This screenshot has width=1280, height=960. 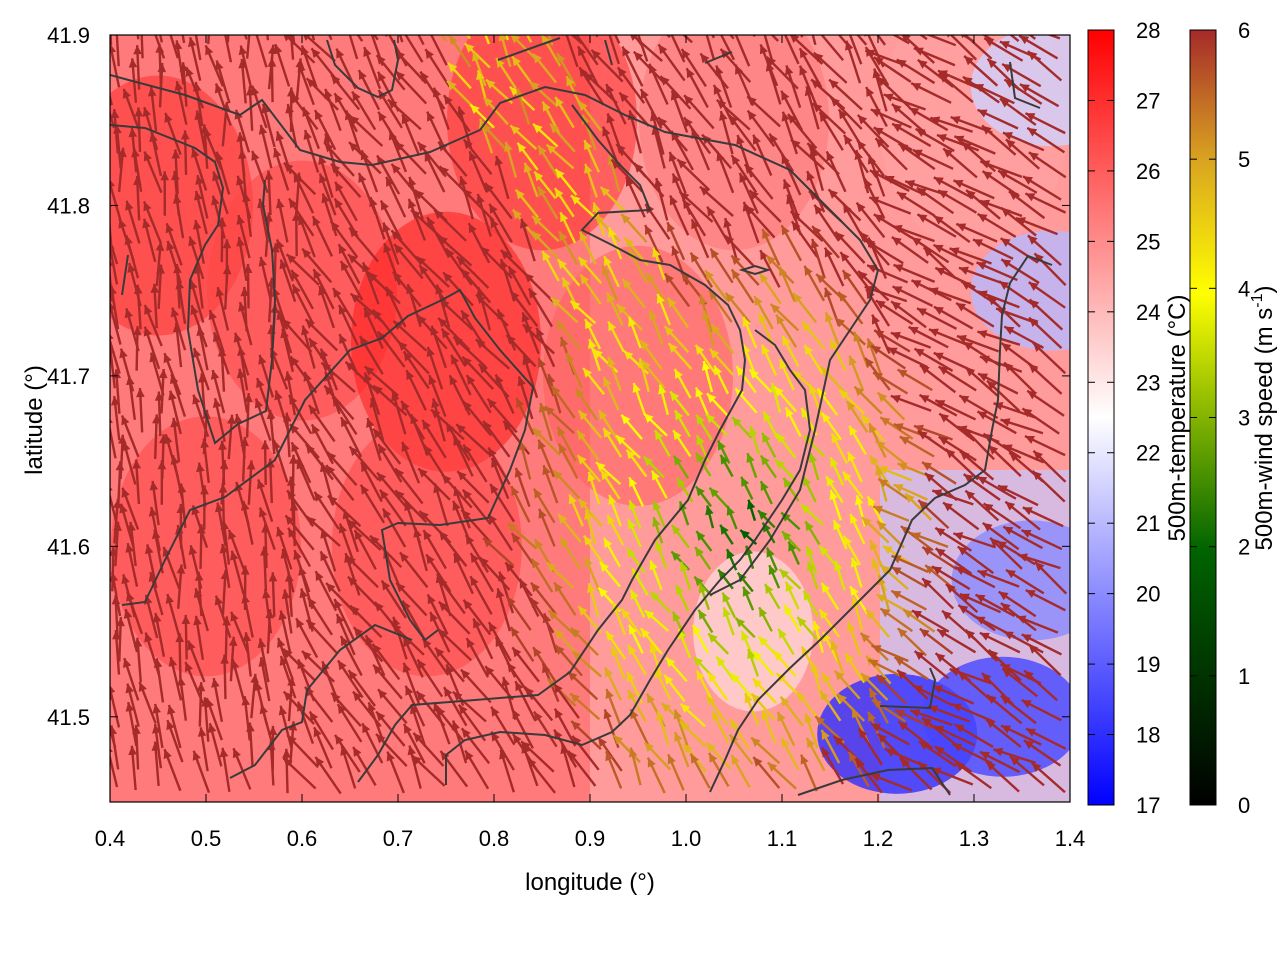 I want to click on temperature-colorbar-tick-label: 20, so click(x=1148, y=594).